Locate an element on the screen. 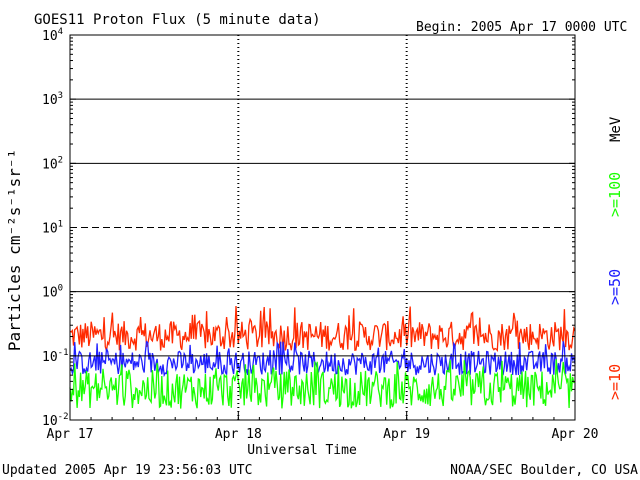 Image resolution: width=640 pixels, height=480 pixels. legend-entry-0: >=10 is located at coordinates (615, 382).